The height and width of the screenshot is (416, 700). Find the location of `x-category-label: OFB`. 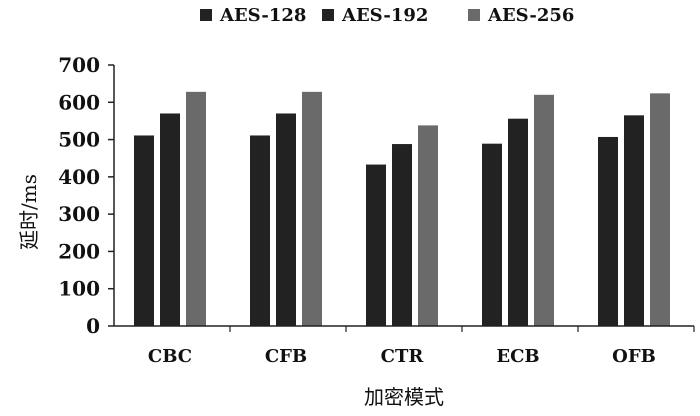

x-category-label: OFB is located at coordinates (634, 356).